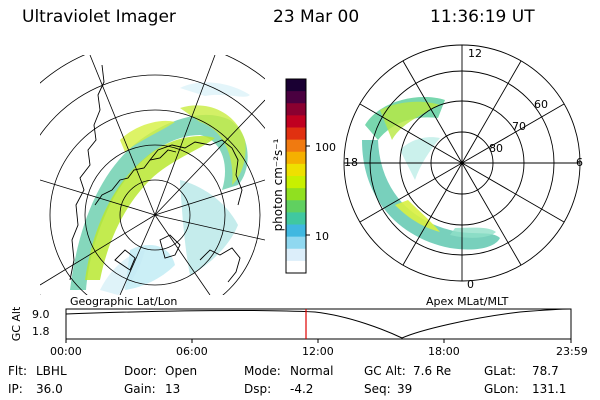 This screenshot has width=600, height=400. Describe the element at coordinates (41, 314) in the screenshot. I see `altitude-ytick-high: 9.0` at that location.